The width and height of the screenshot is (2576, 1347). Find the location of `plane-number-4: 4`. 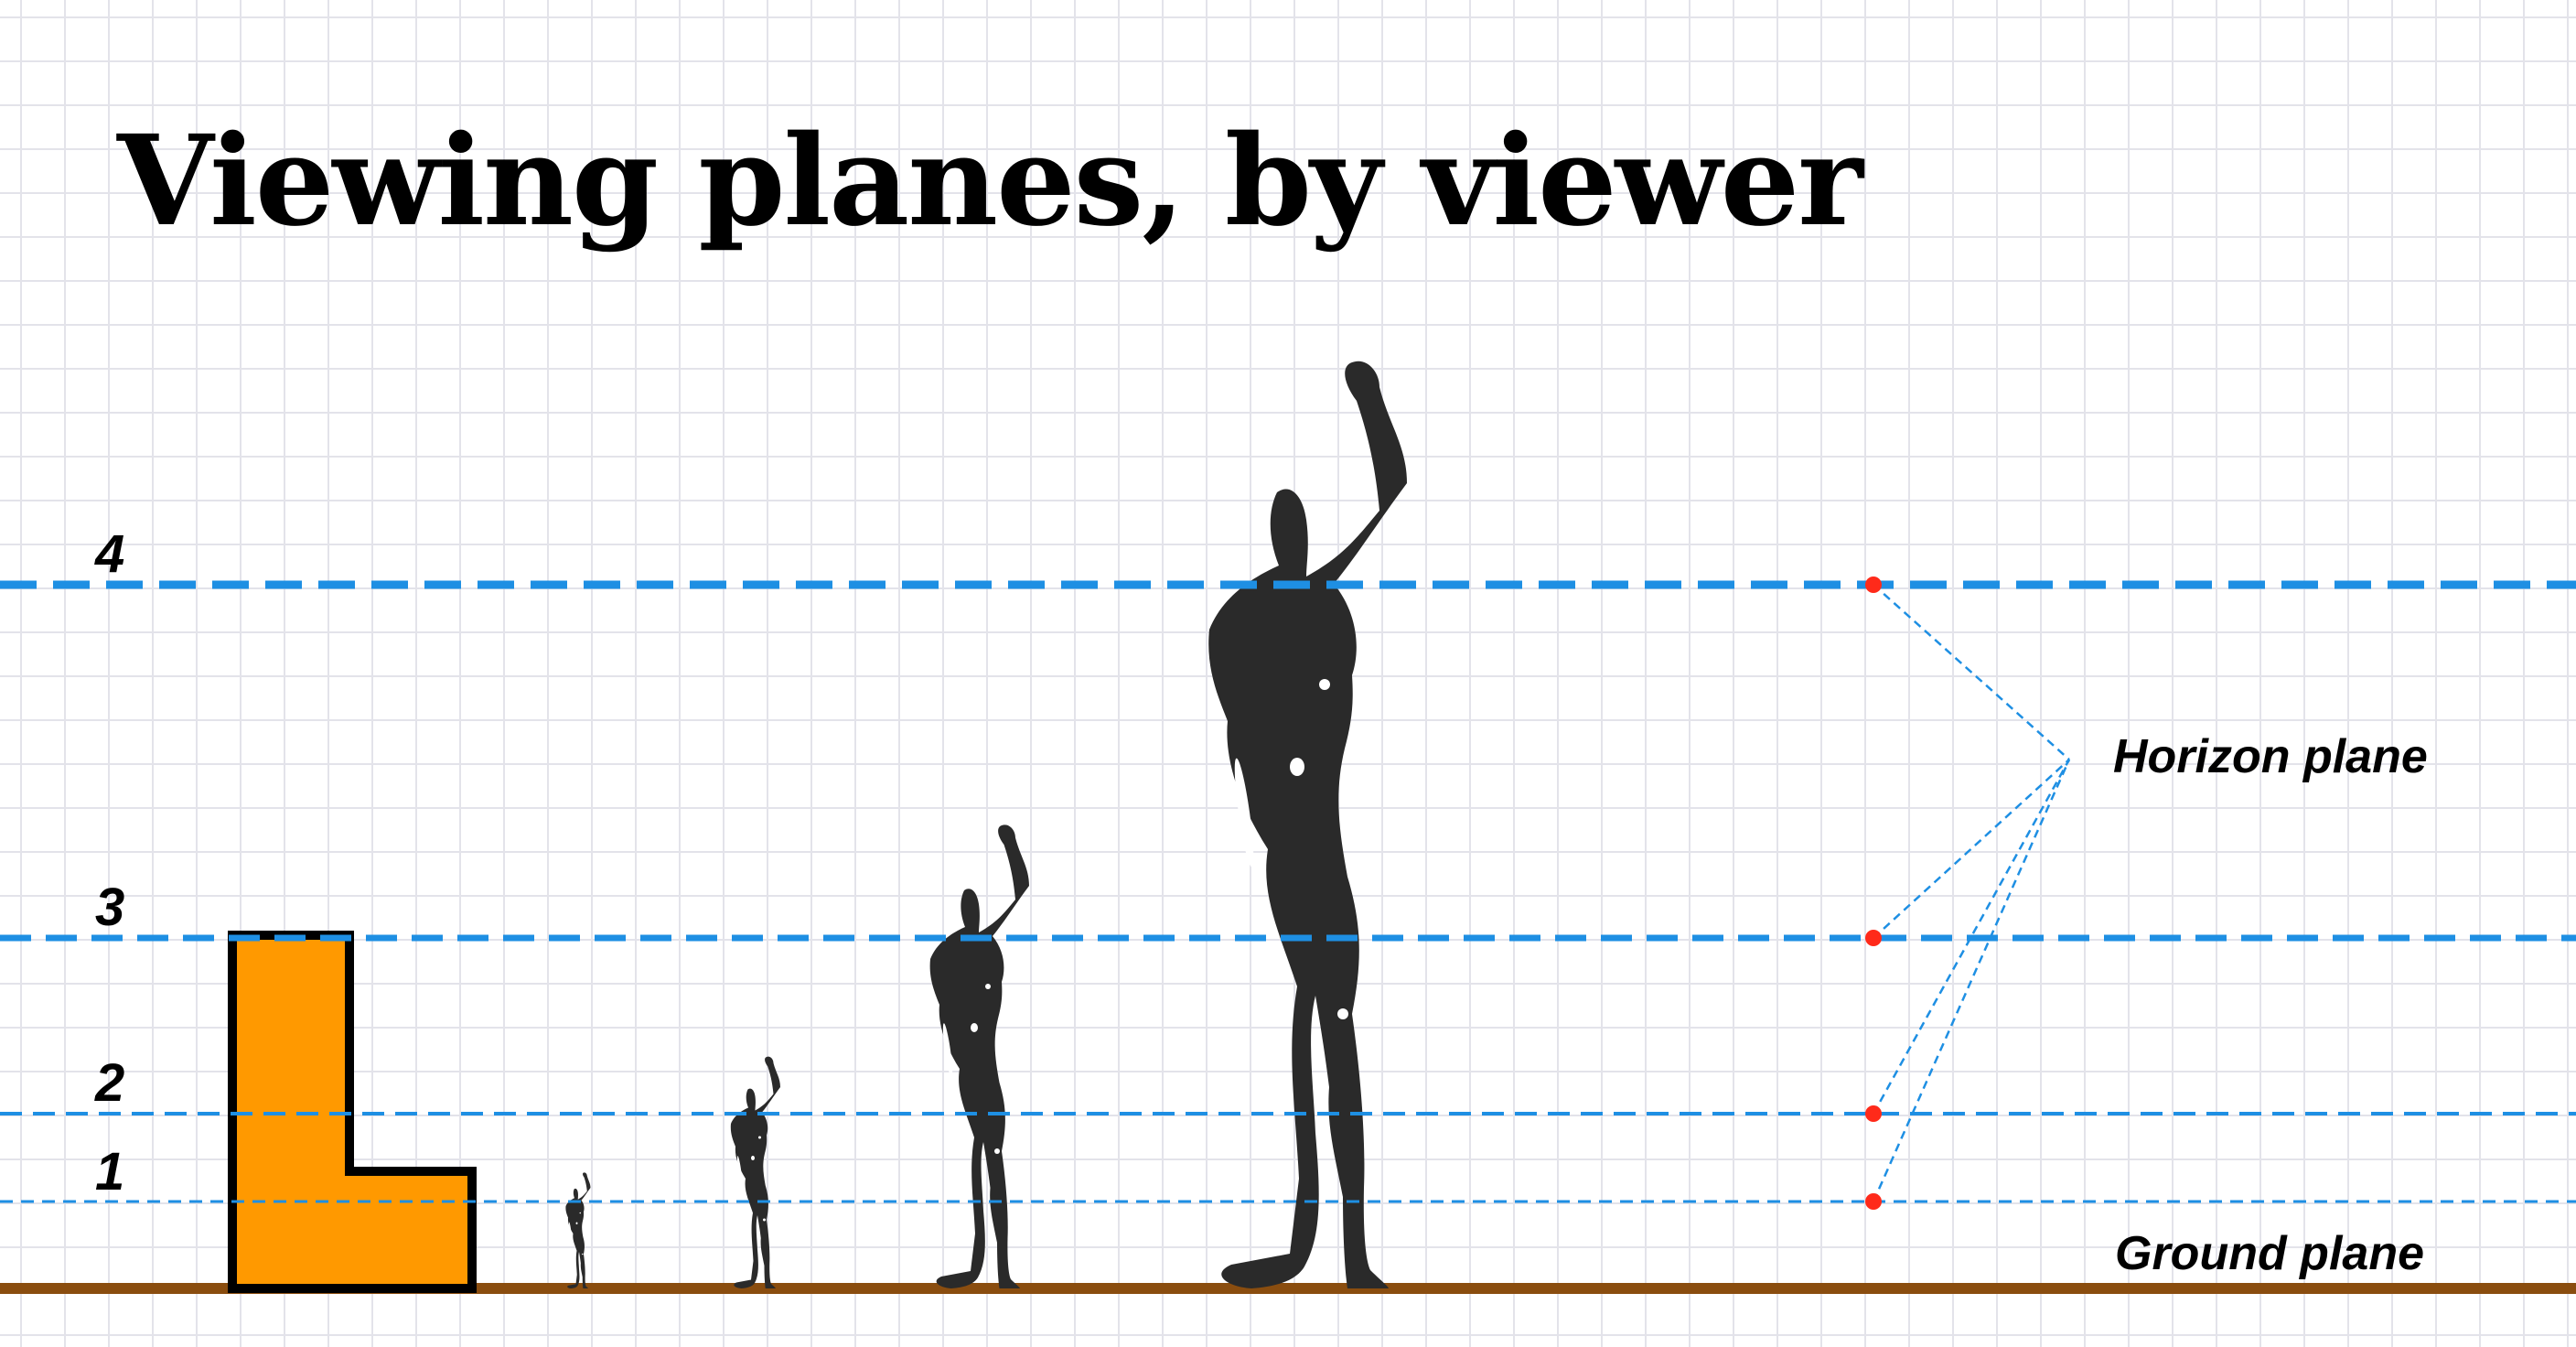

plane-number-4: 4 is located at coordinates (110, 554).